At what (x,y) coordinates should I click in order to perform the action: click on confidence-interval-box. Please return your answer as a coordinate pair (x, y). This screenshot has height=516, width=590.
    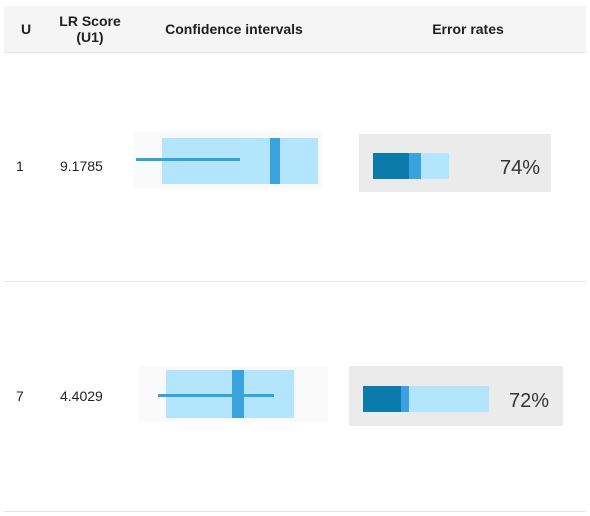
    Looking at the image, I should click on (240, 161).